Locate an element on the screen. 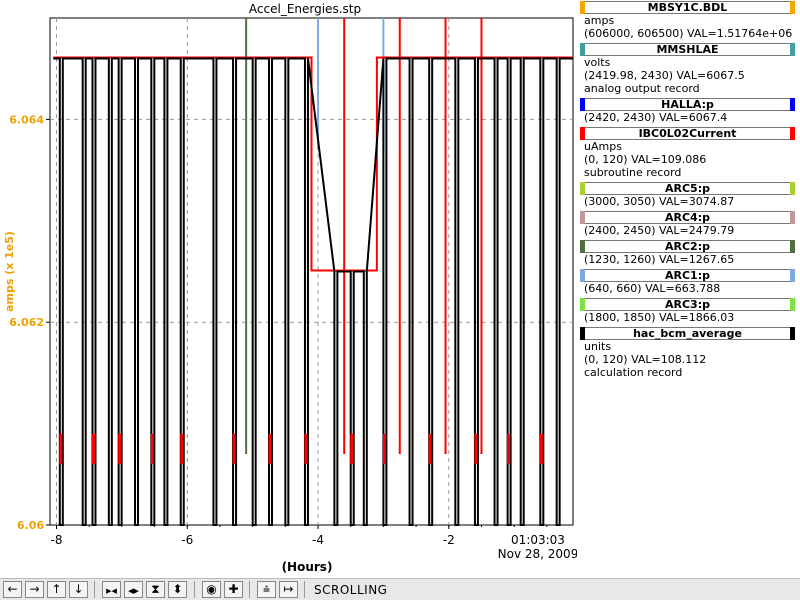 This screenshot has width=800, height=600. legend-item-label: HALLA:p is located at coordinates (687, 104).